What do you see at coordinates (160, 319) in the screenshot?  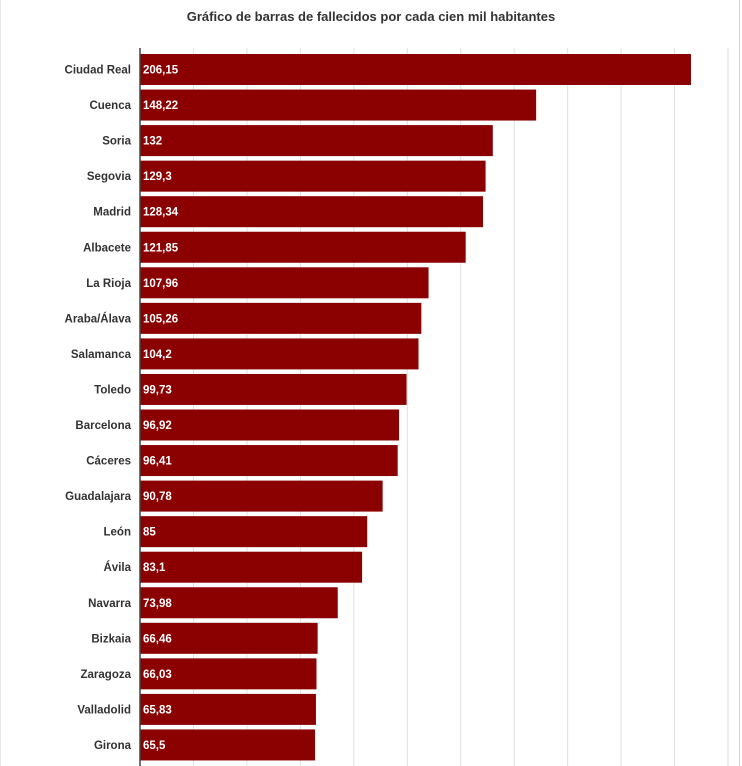 I see `value-label: 105,26` at bounding box center [160, 319].